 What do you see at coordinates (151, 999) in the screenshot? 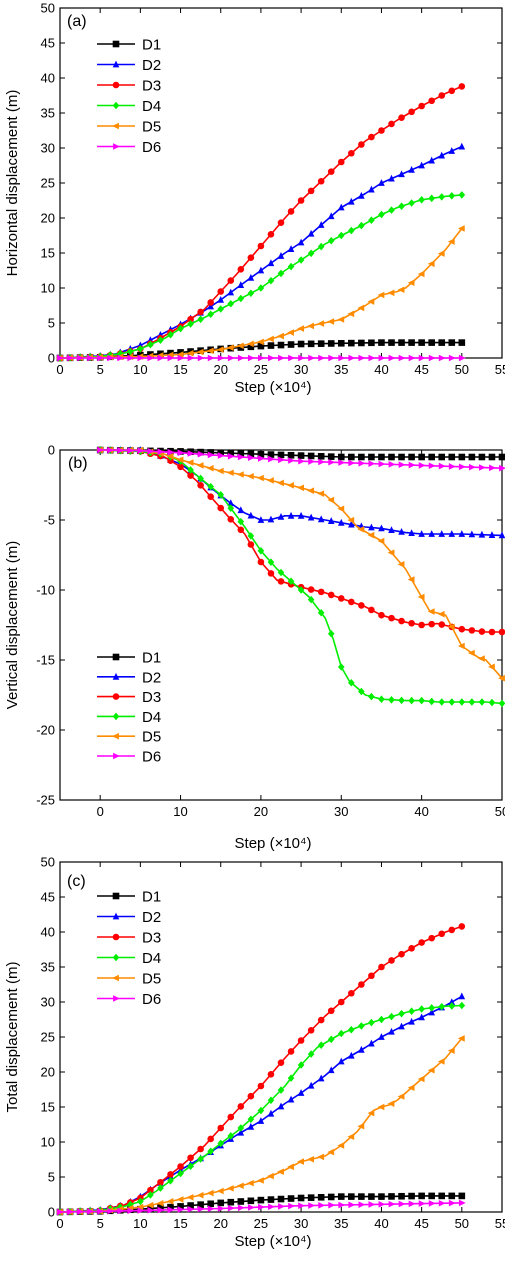
I see `legend-label: D6` at bounding box center [151, 999].